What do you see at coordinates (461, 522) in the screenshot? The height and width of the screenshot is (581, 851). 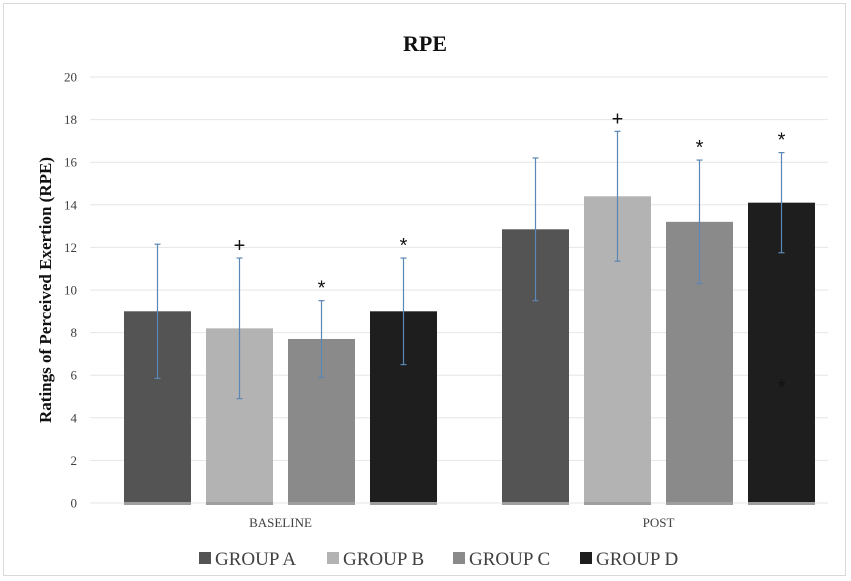 I see `x-axis-ticks: BASELINE POST` at bounding box center [461, 522].